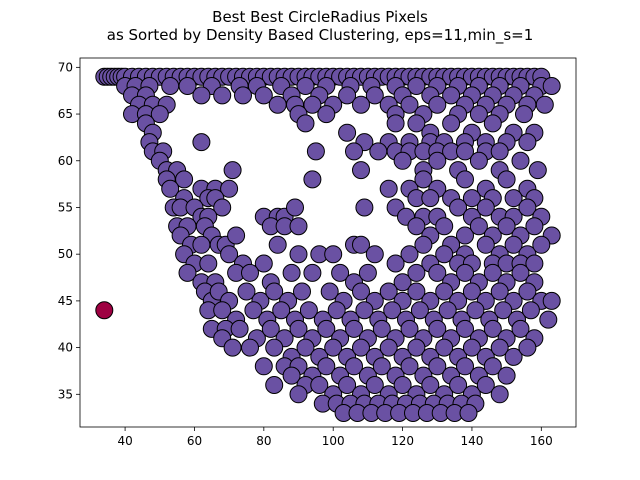 The image size is (640, 480). Describe the element at coordinates (194, 441) in the screenshot. I see `x-tick-label: 60` at that location.